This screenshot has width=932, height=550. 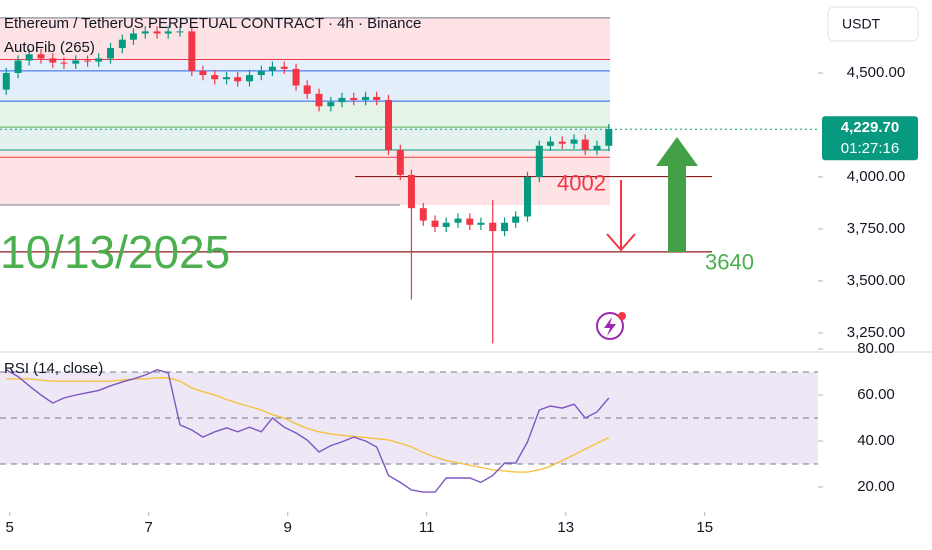 I want to click on annotation-label: 4002, so click(x=581, y=182).